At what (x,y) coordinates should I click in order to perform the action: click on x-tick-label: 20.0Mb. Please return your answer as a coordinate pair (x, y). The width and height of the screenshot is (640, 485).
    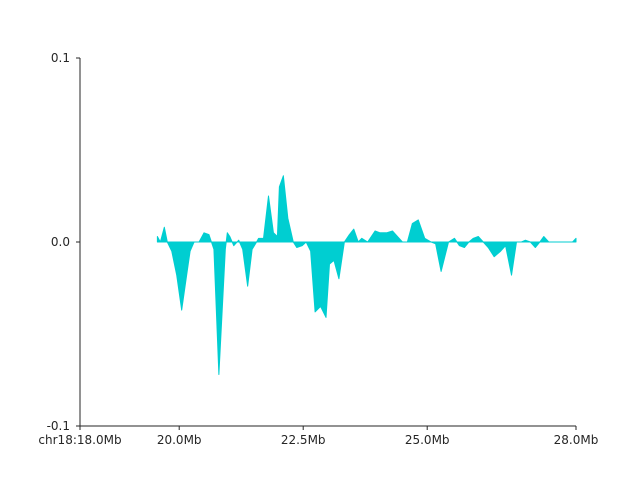
    Looking at the image, I should click on (179, 440).